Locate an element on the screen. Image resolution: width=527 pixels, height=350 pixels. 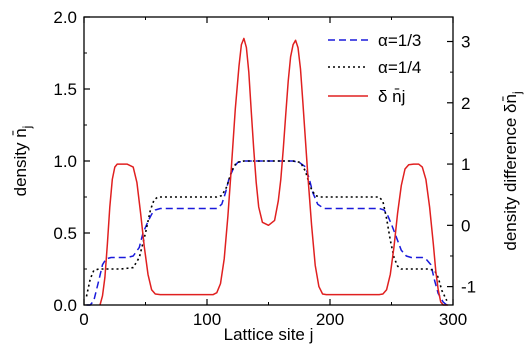
y-left-tick-label: 0.0 is located at coordinates (65, 305).